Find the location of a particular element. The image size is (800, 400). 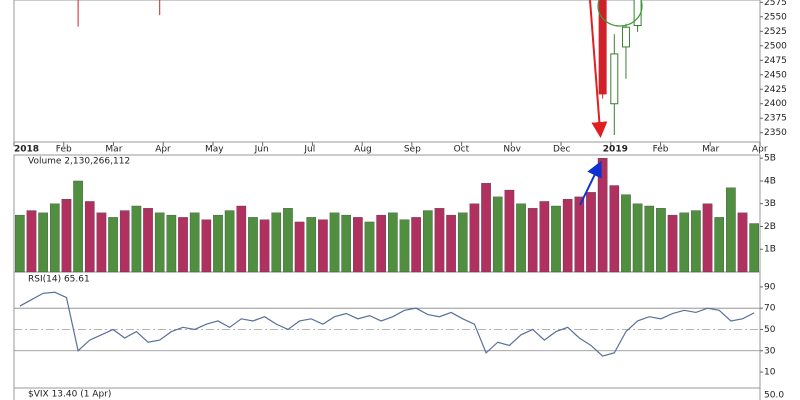

x-tick-label: 2018 is located at coordinates (26, 150).